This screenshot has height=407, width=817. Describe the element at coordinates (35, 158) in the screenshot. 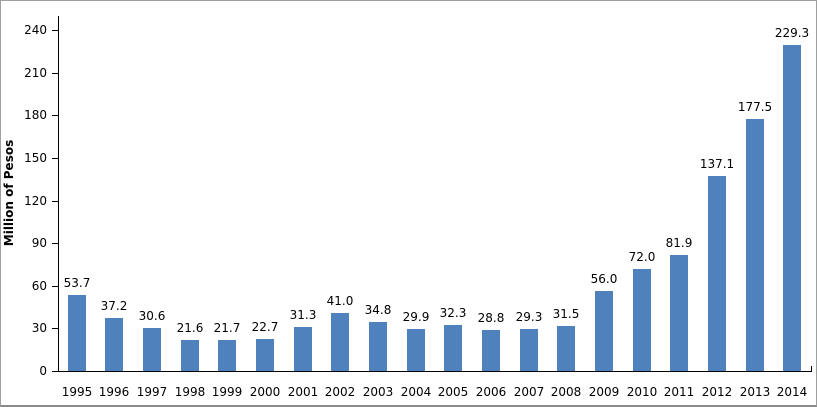

I see `y-axis-tick-label: 150` at that location.